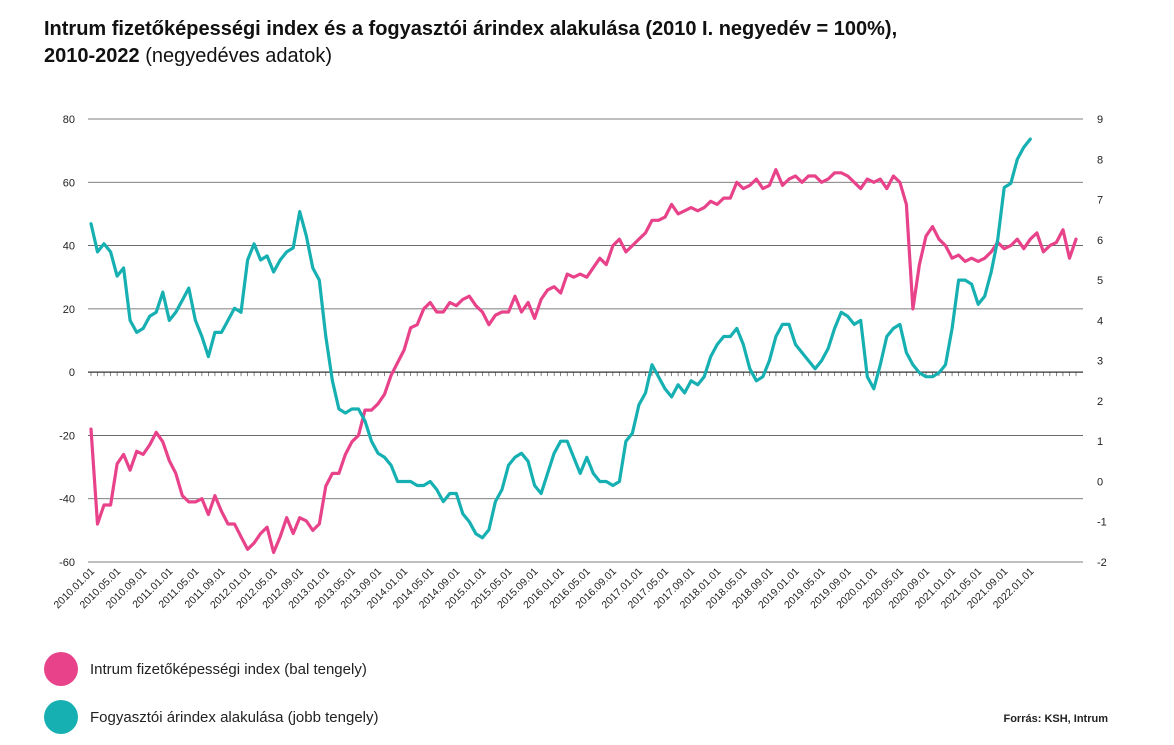 The width and height of the screenshot is (1174, 745). What do you see at coordinates (69, 247) in the screenshot?
I see `left-tick-label: 40` at bounding box center [69, 247].